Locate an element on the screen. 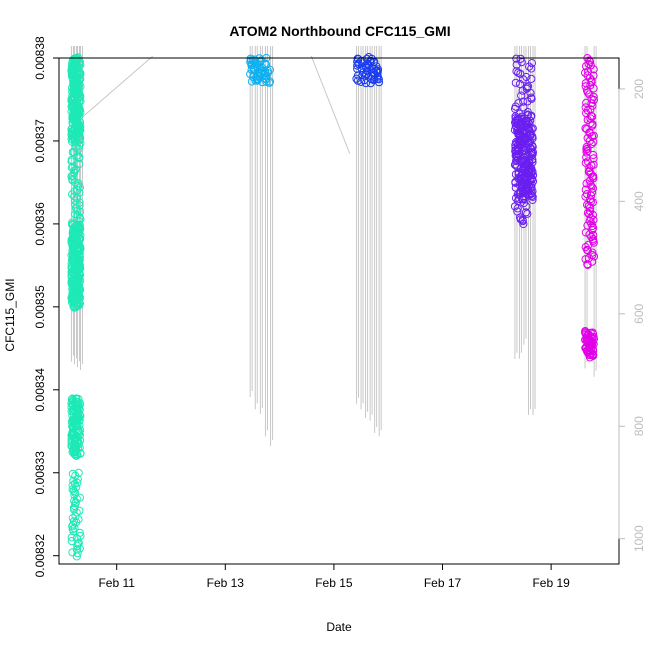  y-tick-label: 0.00838 is located at coordinates (40, 58).